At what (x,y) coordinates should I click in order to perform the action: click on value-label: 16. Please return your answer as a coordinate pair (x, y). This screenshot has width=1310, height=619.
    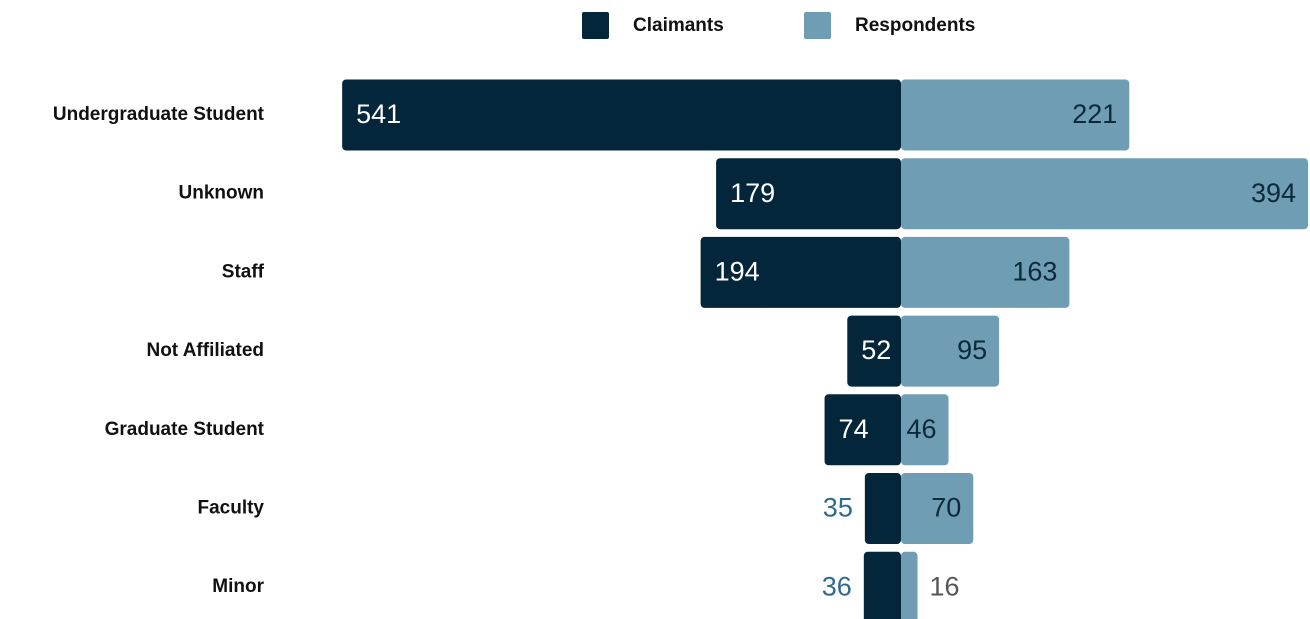
    Looking at the image, I should click on (945, 586).